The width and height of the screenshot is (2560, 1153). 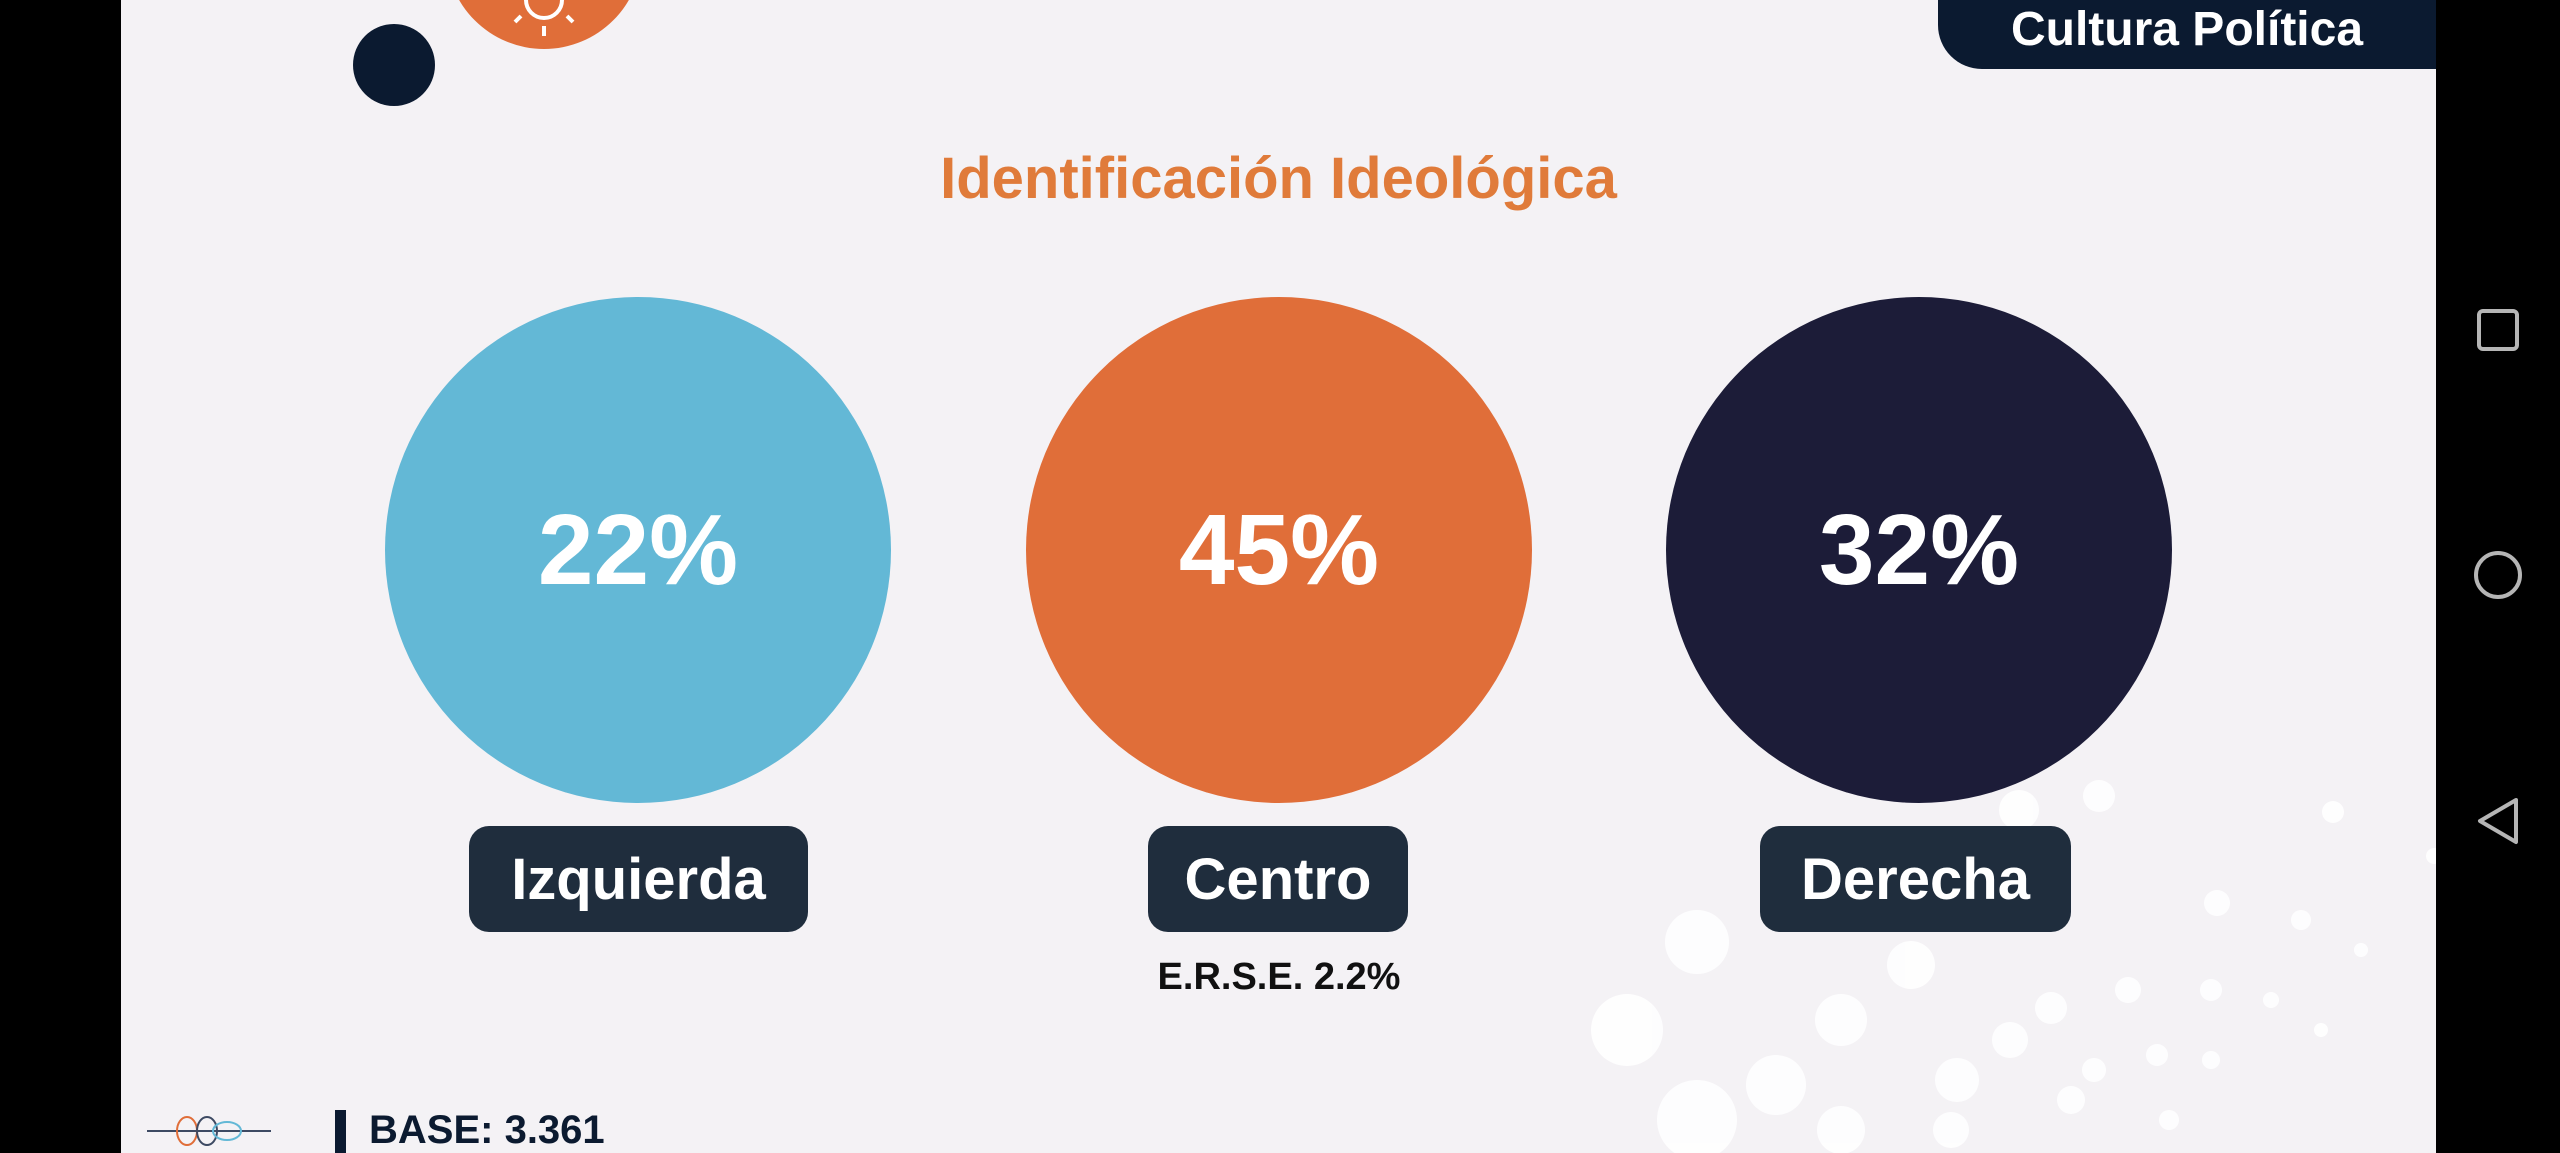 I want to click on dark-dot, so click(x=394, y=65).